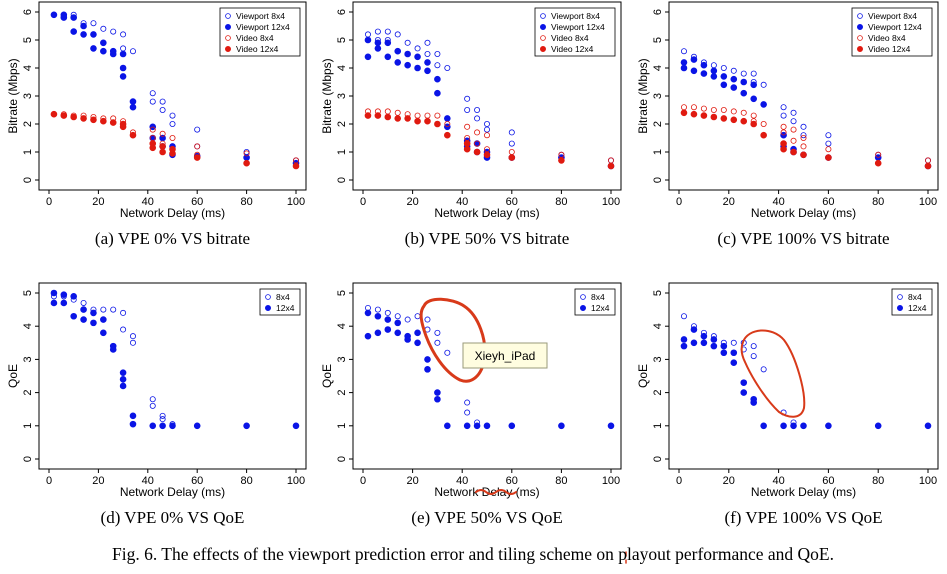 This screenshot has height=574, width=947. I want to click on note-text: Xieyh_iPad, so click(505, 356).